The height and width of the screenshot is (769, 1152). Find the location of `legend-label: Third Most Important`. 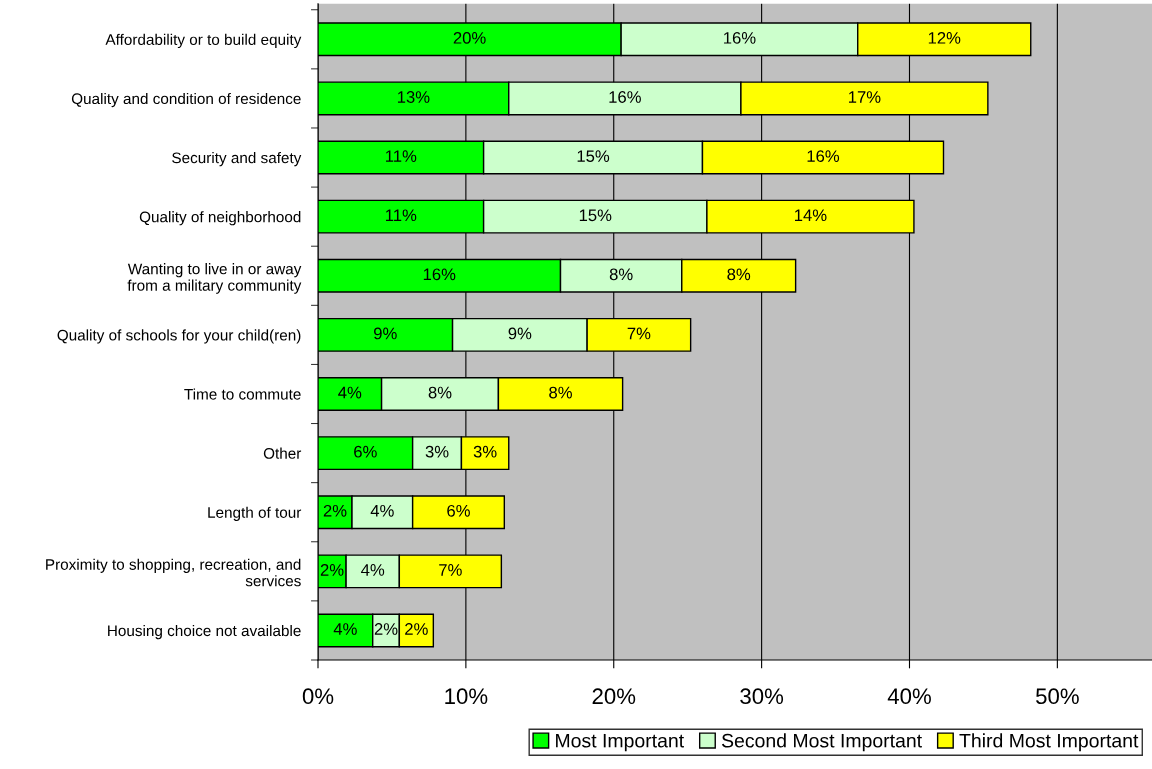

legend-label: Third Most Important is located at coordinates (1049, 742).